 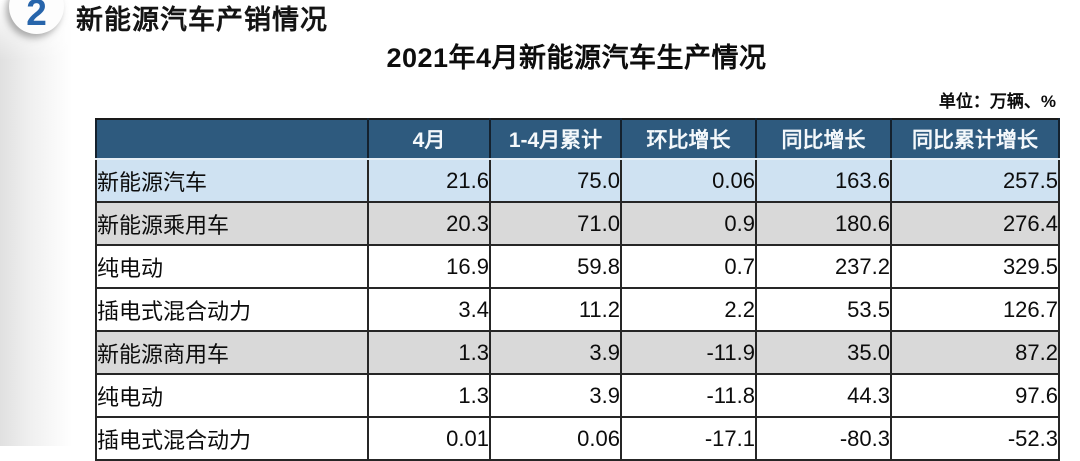 I want to click on value-cell: 87.2, so click(x=975, y=352).